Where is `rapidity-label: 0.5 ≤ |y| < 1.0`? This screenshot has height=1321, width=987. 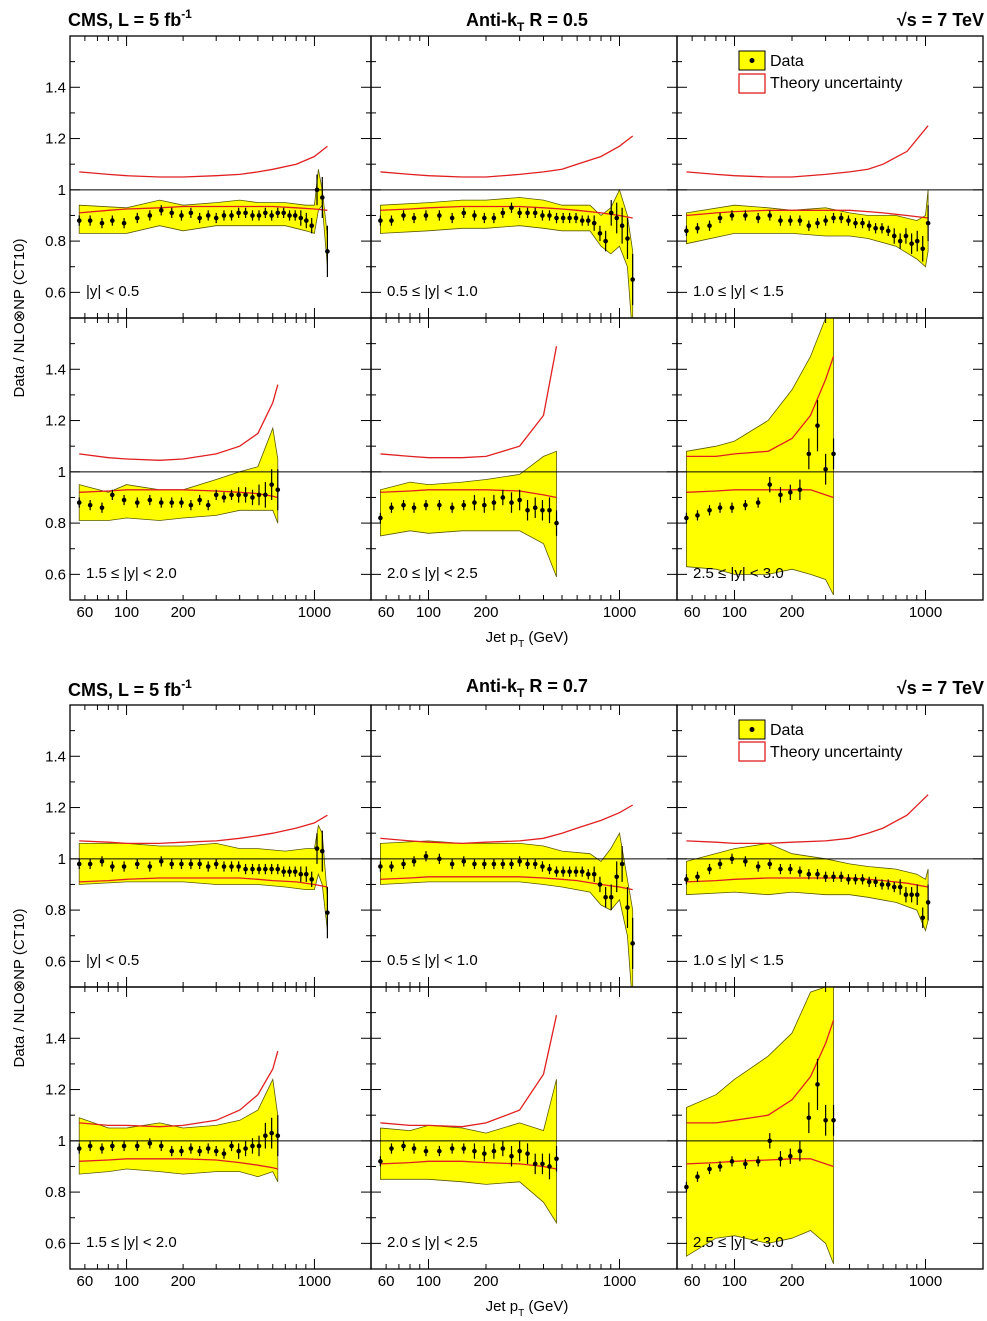
rapidity-label: 0.5 ≤ |y| < 1.0 is located at coordinates (432, 291).